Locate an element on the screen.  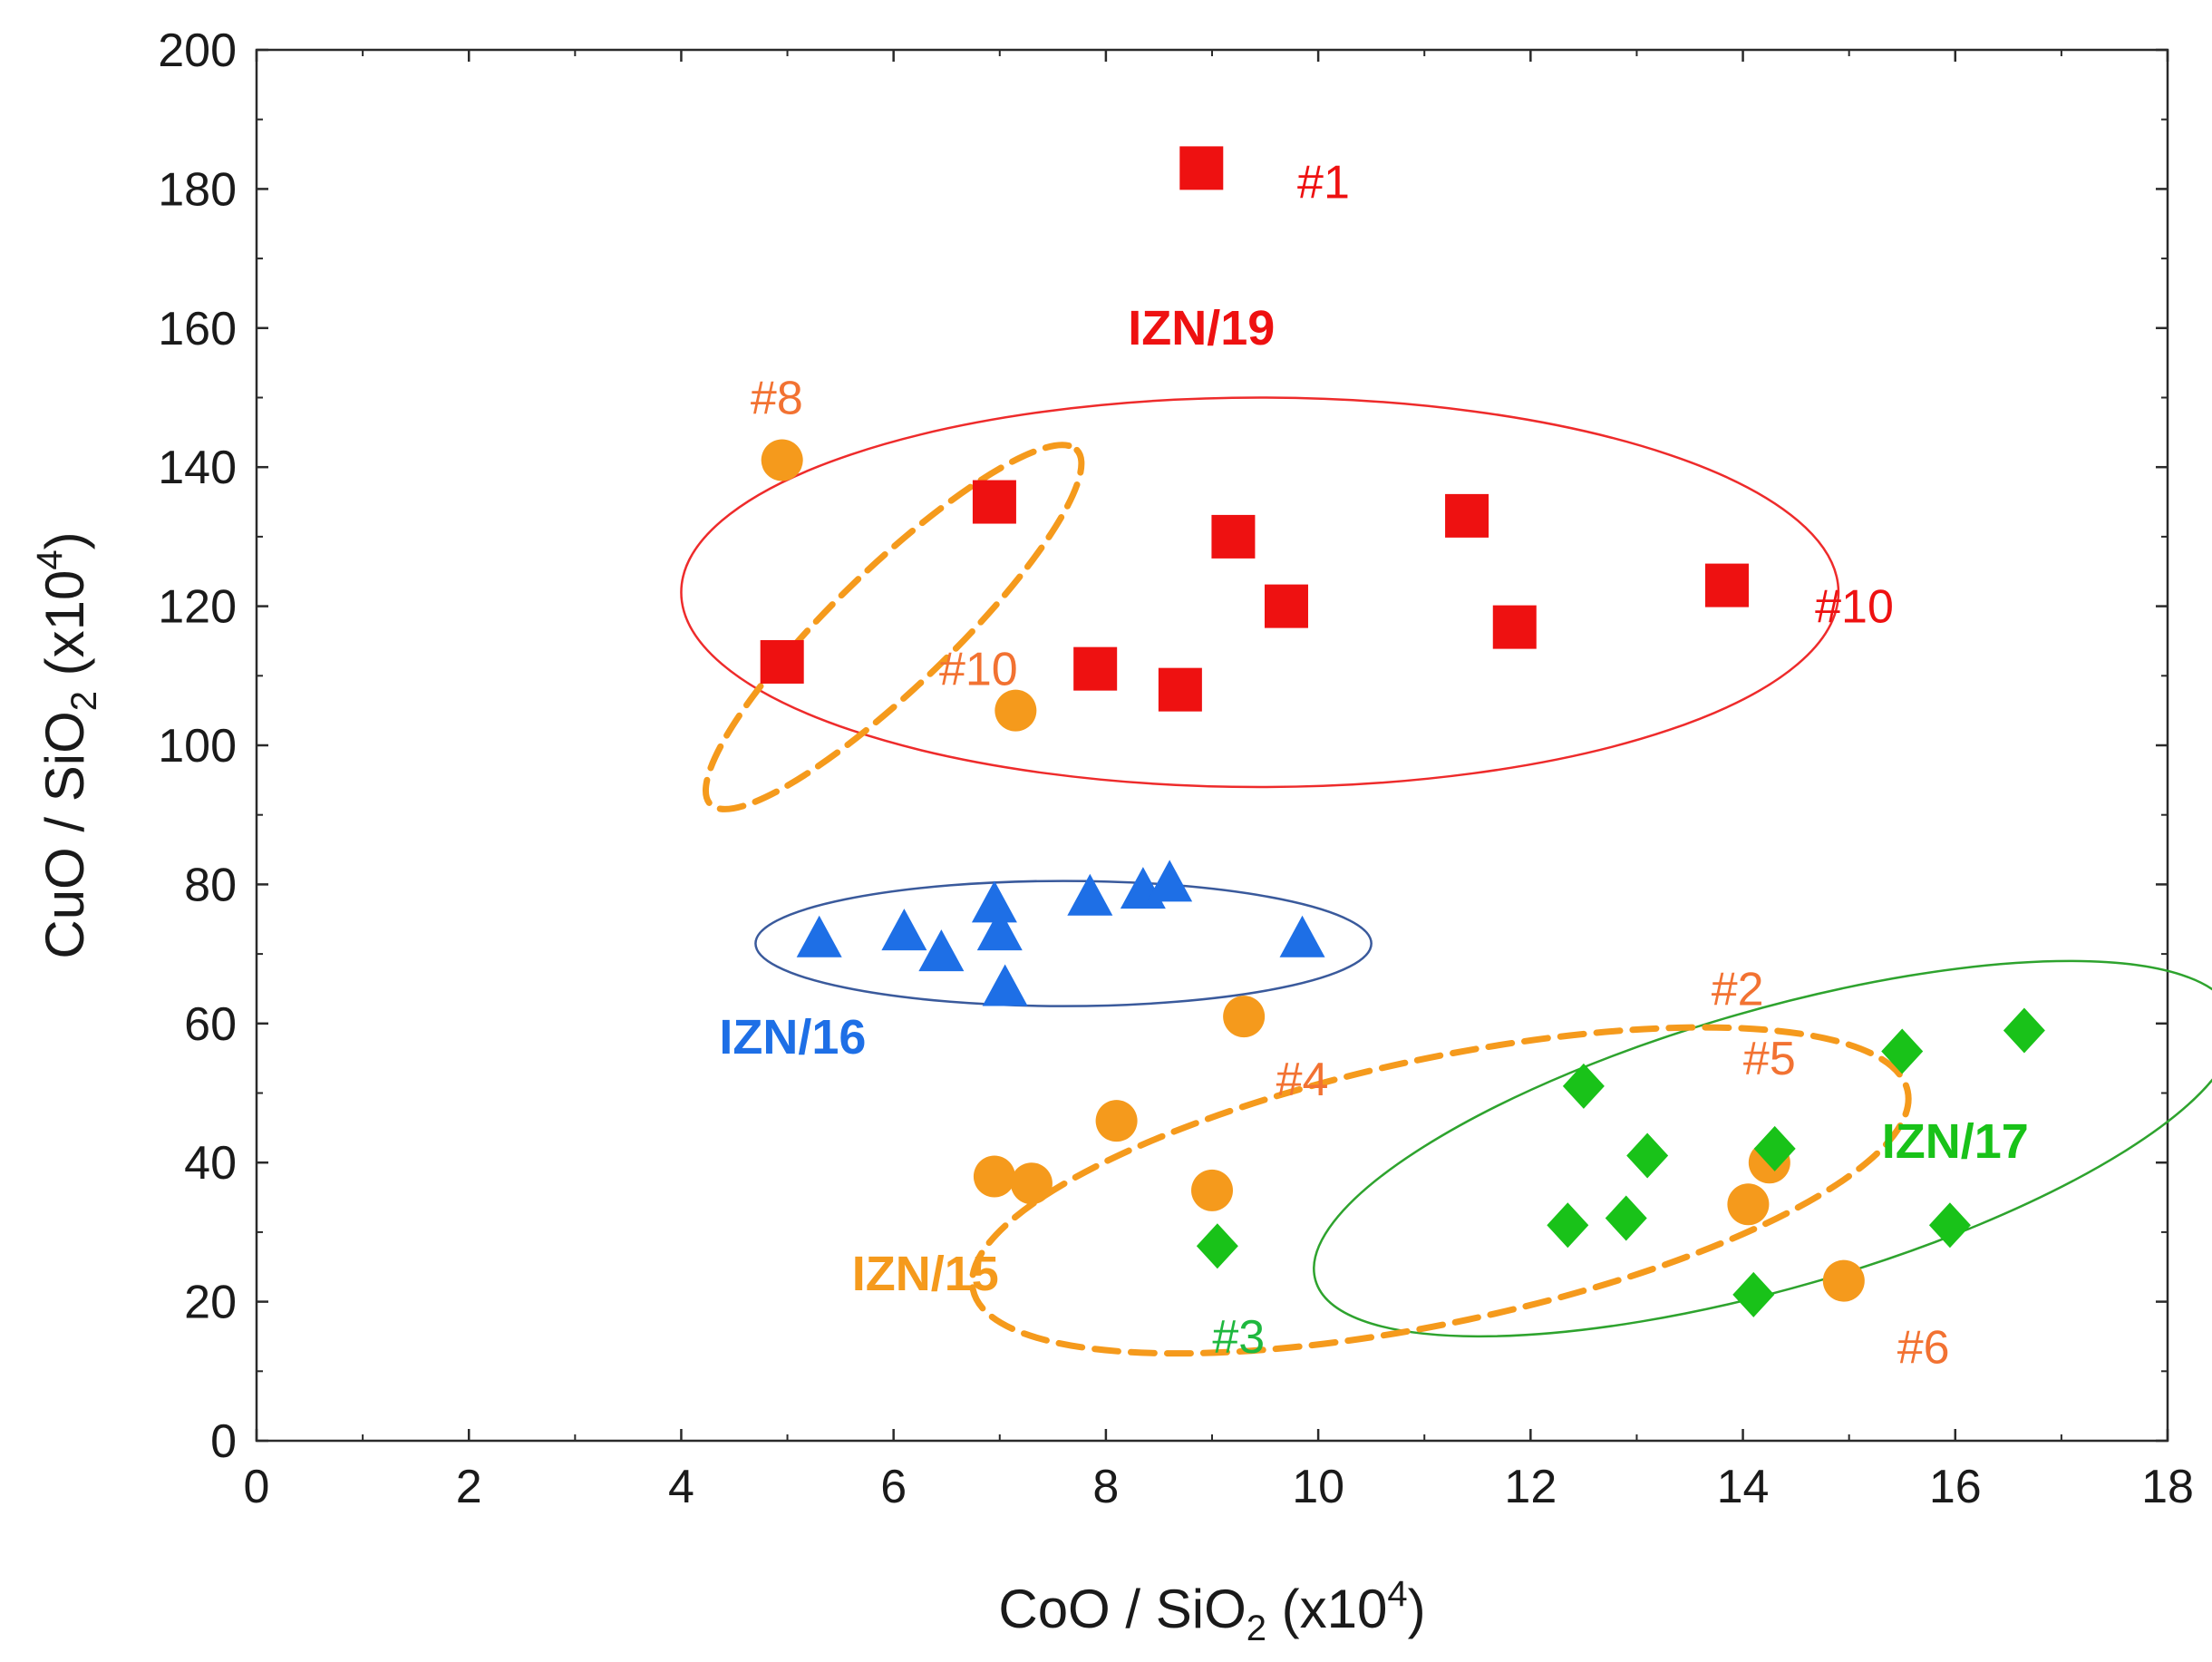
point-label: #3 is located at coordinates (1238, 1337).